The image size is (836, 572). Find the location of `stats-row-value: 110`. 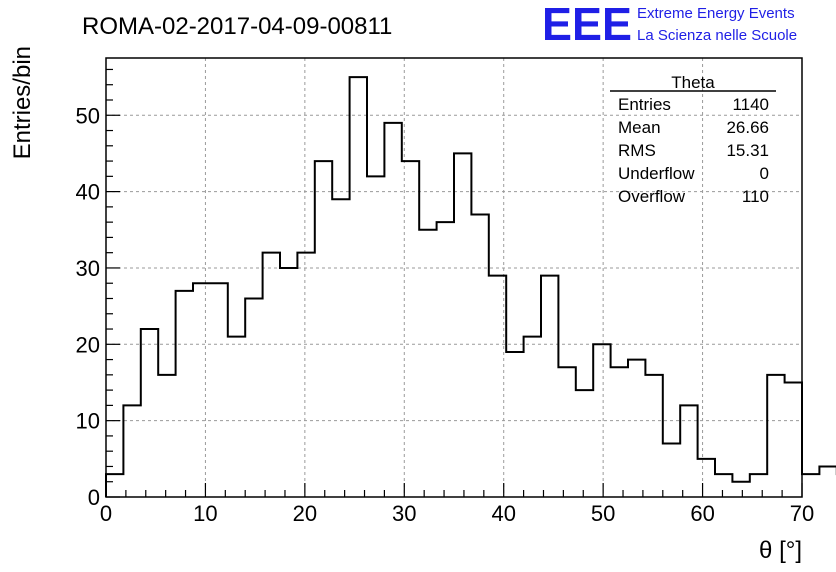

stats-row-value: 110 is located at coordinates (755, 196).